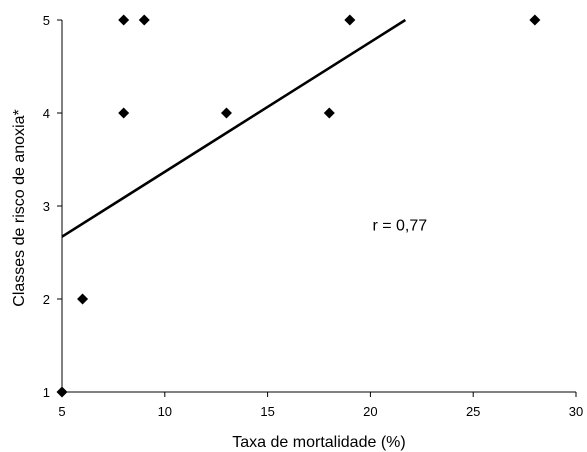  What do you see at coordinates (319, 394) in the screenshot?
I see `x-axis-ticks` at bounding box center [319, 394].